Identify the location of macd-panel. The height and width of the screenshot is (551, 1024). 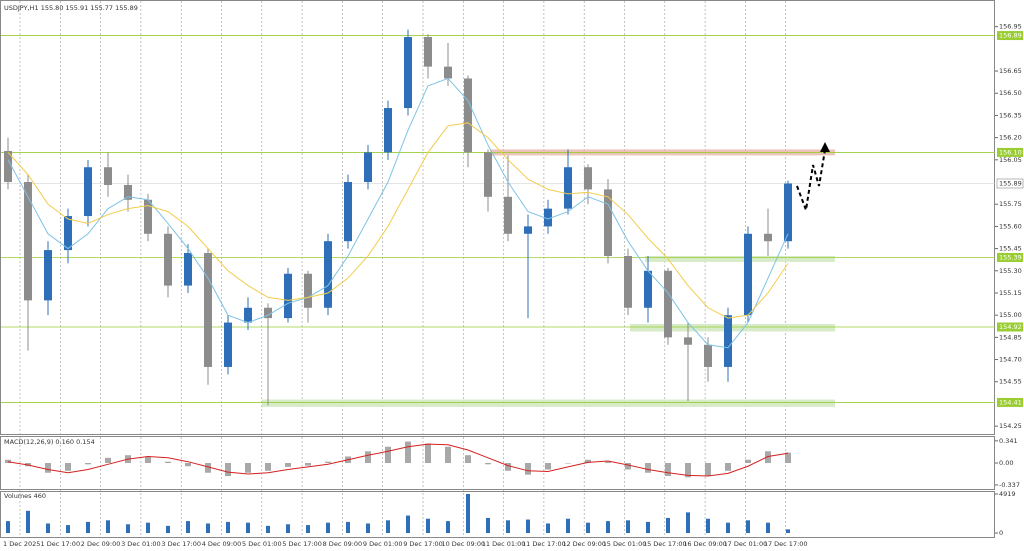
(497, 463).